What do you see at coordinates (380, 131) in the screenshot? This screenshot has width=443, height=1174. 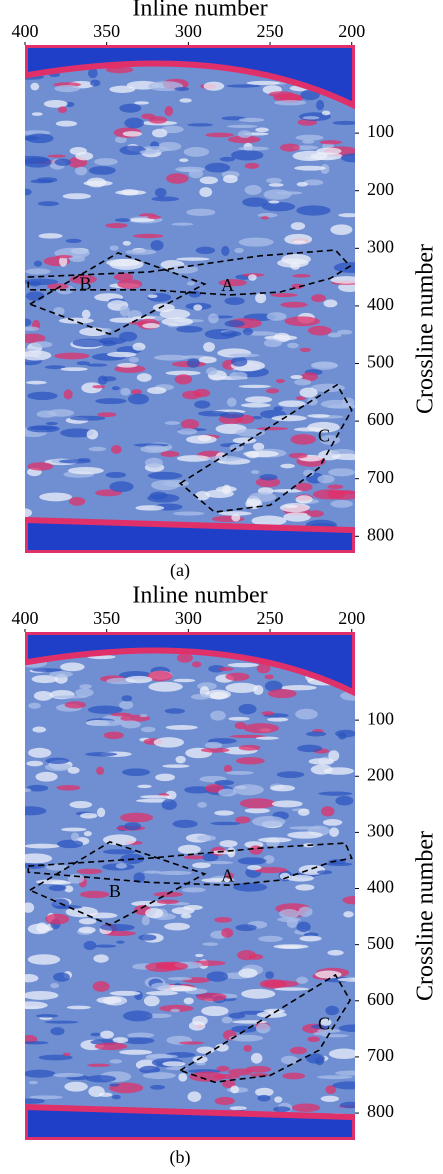 I see `y-tick-label: 100` at bounding box center [380, 131].